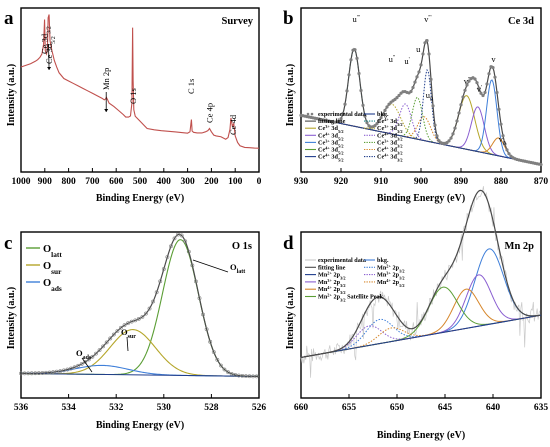 The height and width of the screenshot is (447, 550). What do you see at coordinates (235, 182) in the screenshot?
I see `panel-a-x-tick-label: 100` at bounding box center [235, 182].